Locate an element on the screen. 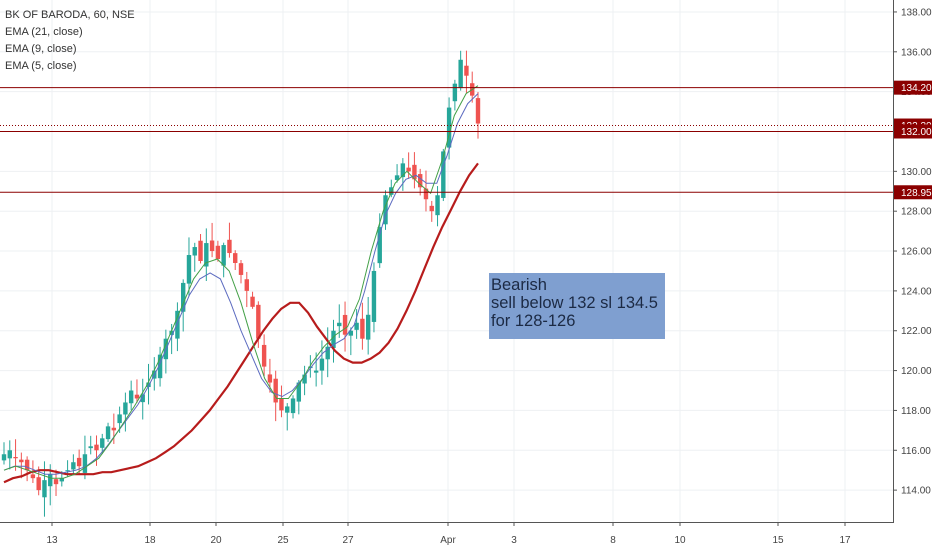 This screenshot has width=932, height=555. x-tick-label: 15 is located at coordinates (778, 540).